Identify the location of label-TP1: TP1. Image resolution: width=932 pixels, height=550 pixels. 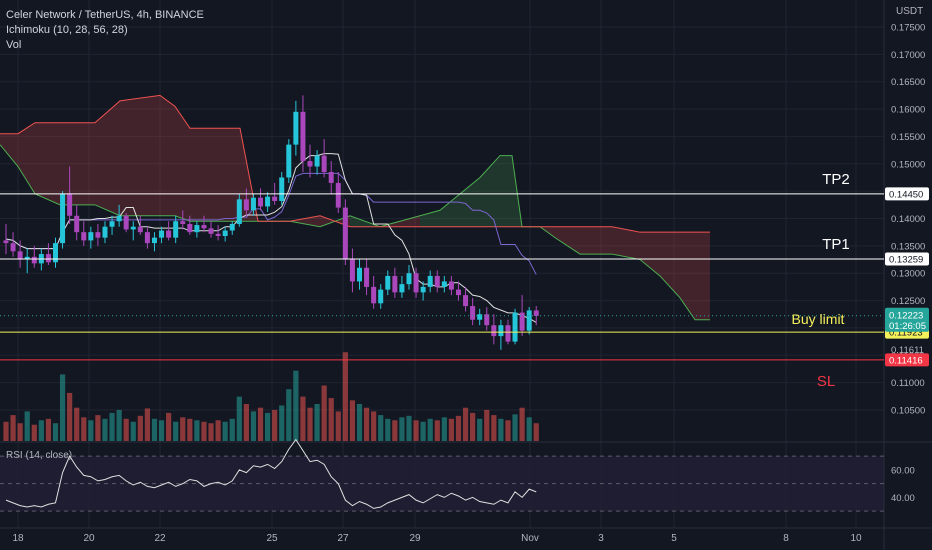
(836, 244).